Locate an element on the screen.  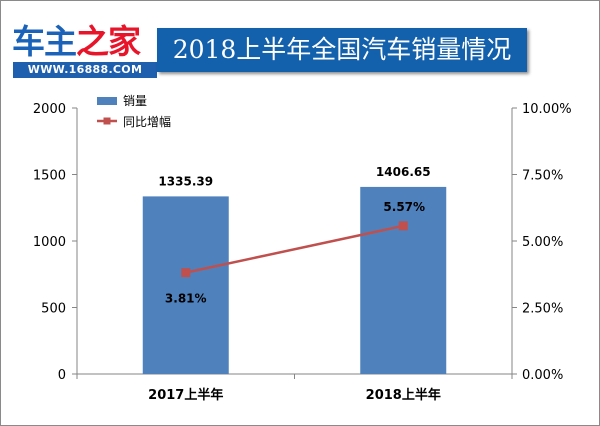
logo: 车主之家 WWW.16888.COM is located at coordinates (85, 51).